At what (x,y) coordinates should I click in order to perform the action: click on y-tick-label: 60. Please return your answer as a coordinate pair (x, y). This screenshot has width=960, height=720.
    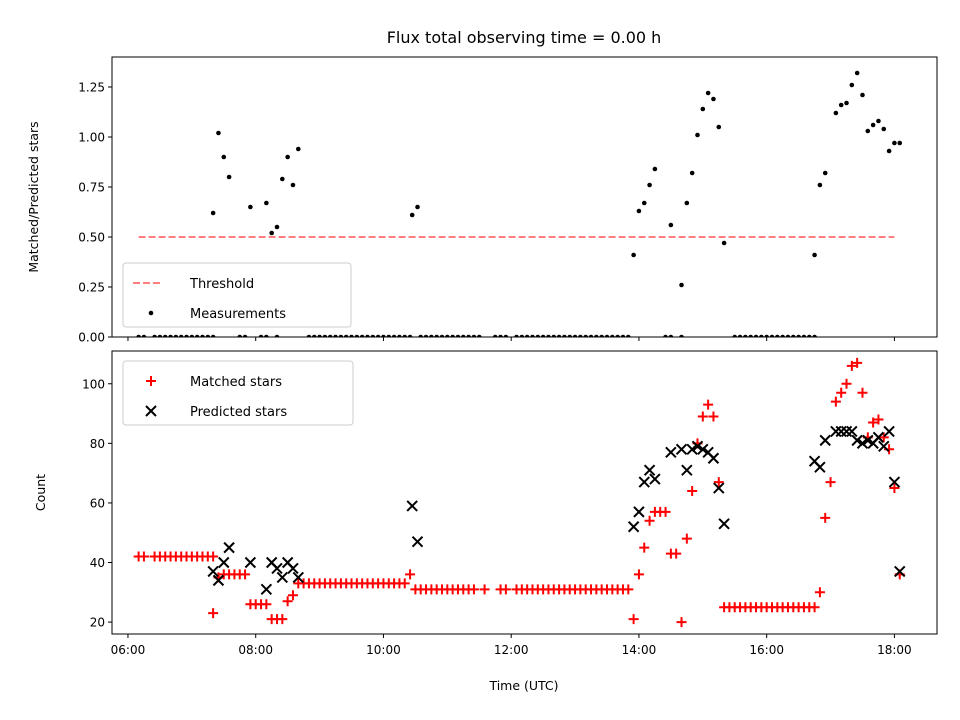
    Looking at the image, I should click on (97, 503).